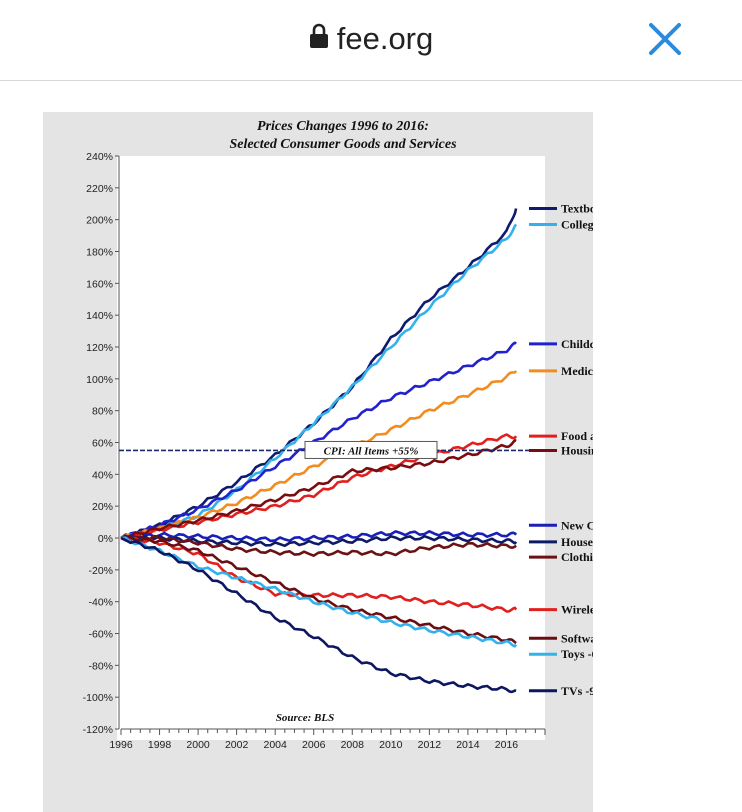 The image size is (742, 812). What do you see at coordinates (577, 224) in the screenshot?
I see `legend-label: College Tuition +197%` at bounding box center [577, 224].